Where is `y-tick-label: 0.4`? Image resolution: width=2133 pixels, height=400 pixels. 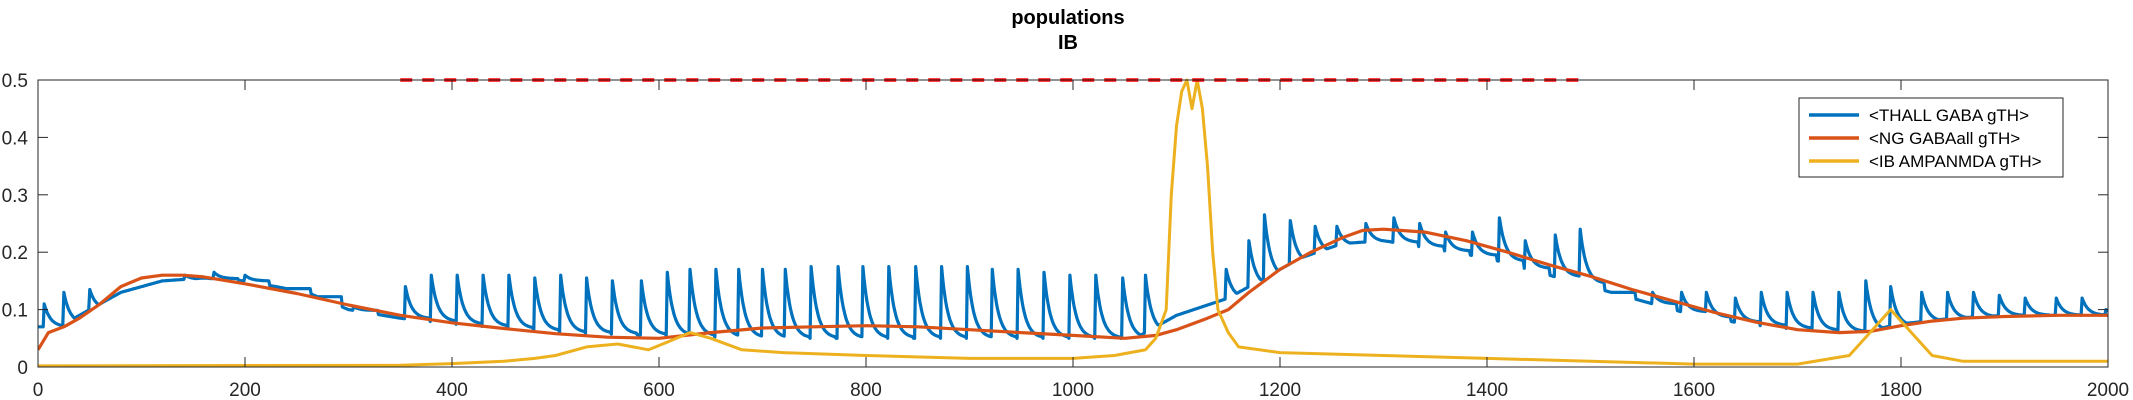
y-tick-label: 0.4 is located at coordinates (15, 138).